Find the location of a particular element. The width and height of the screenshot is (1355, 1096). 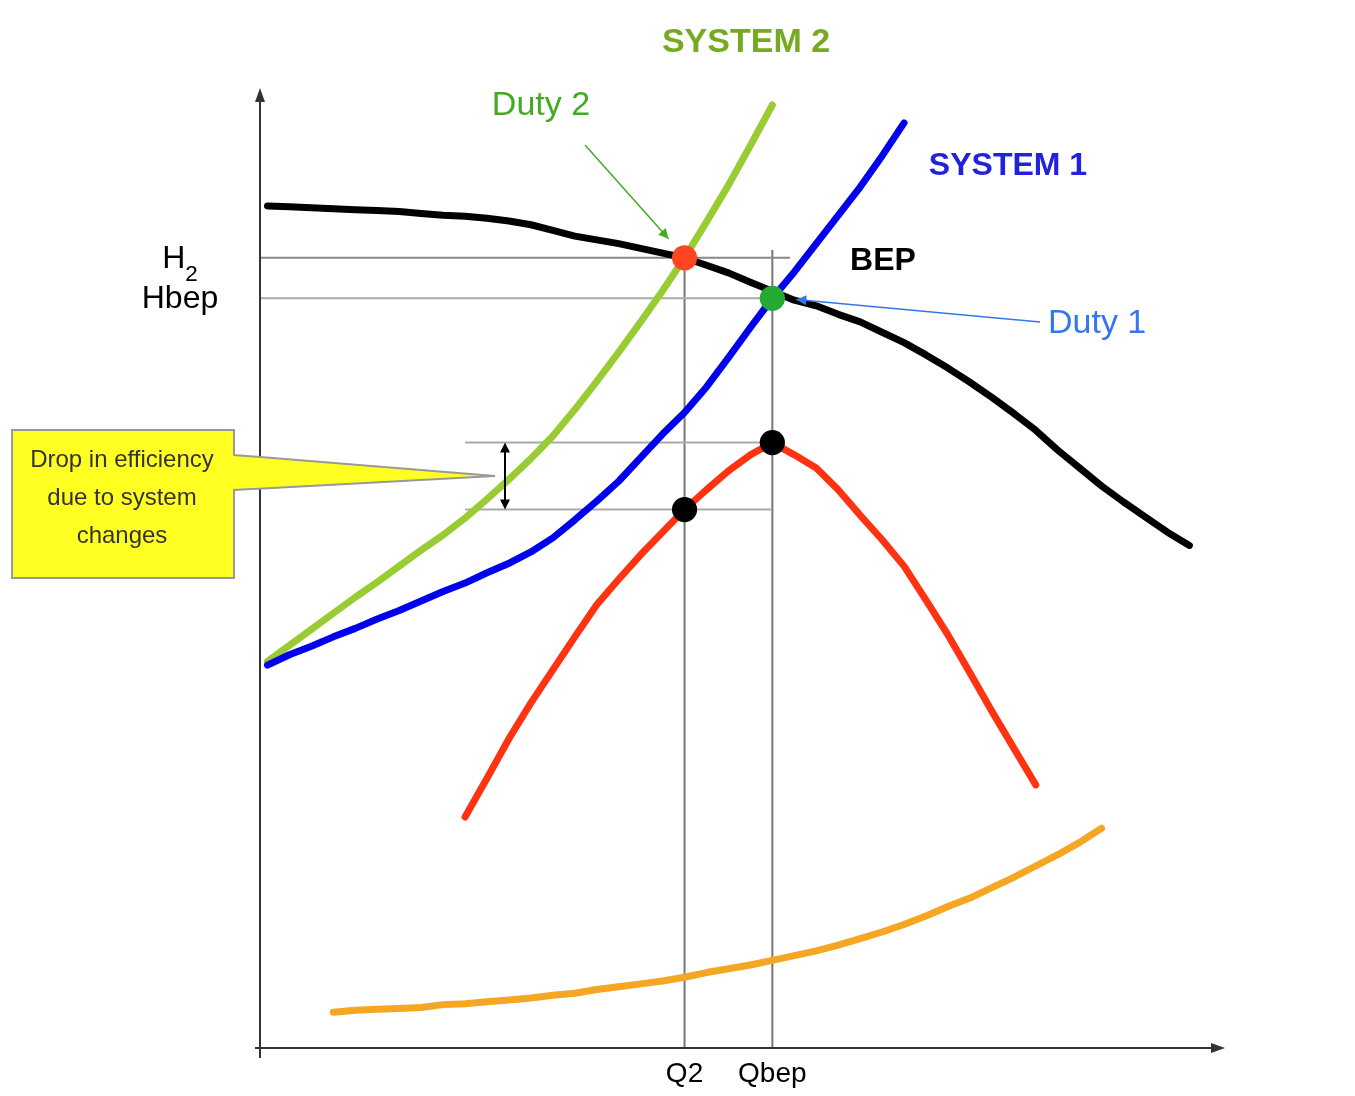

annotation: SYSTEM 1 is located at coordinates (1008, 164).